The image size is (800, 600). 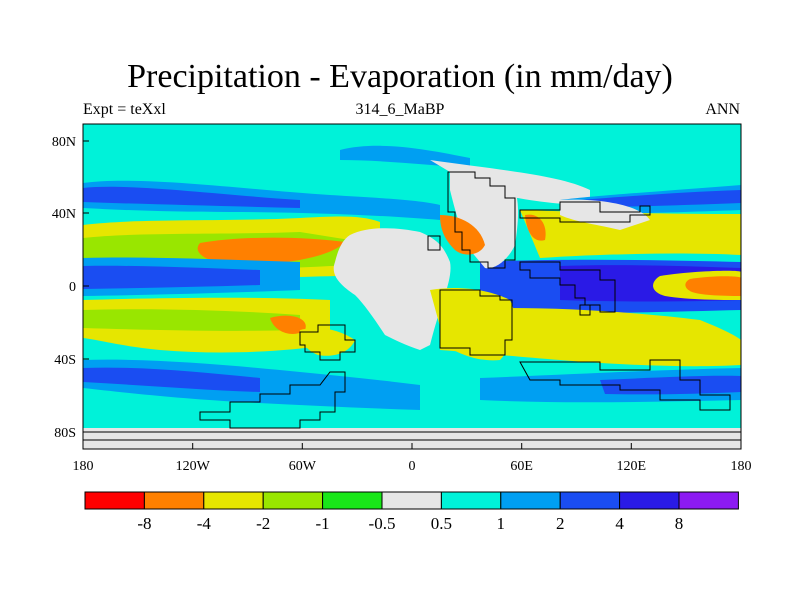 I want to click on itcz-west-core, so click(x=171, y=277).